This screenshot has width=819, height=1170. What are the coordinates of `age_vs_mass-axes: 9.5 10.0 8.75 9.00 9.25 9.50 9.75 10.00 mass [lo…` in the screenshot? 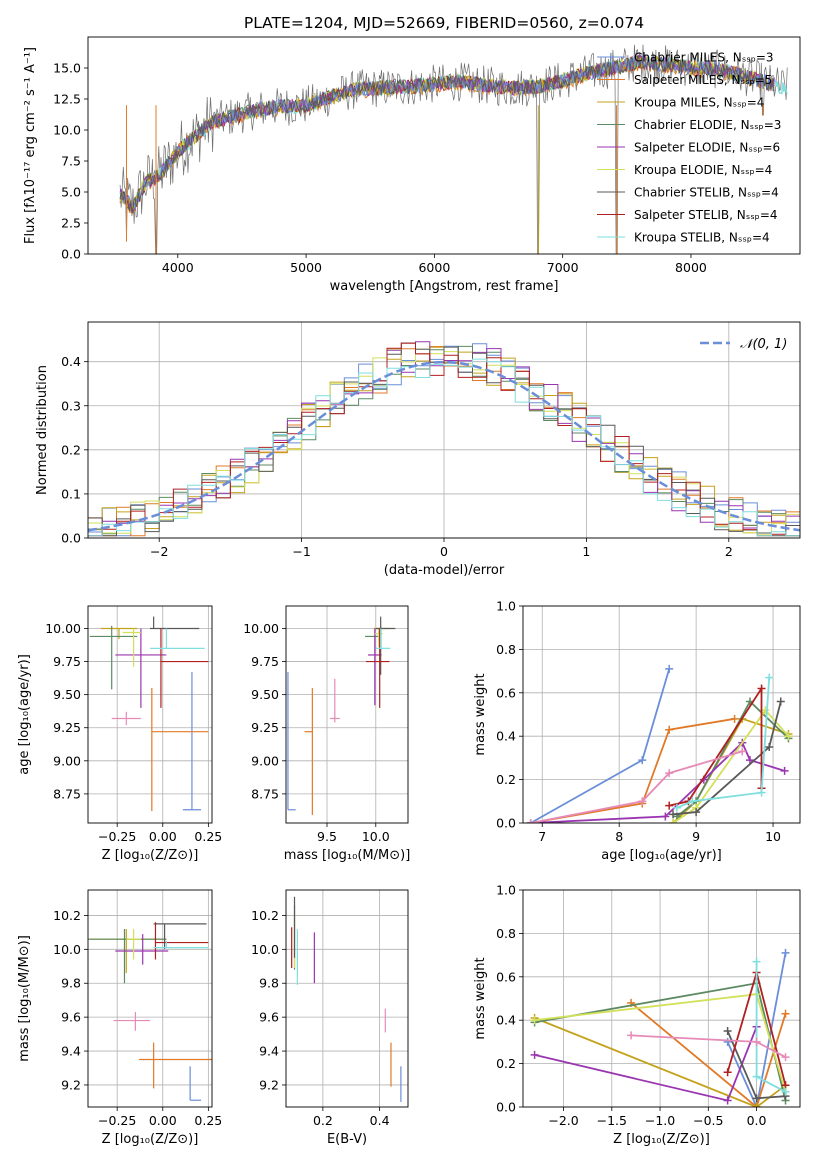 It's located at (326, 734).